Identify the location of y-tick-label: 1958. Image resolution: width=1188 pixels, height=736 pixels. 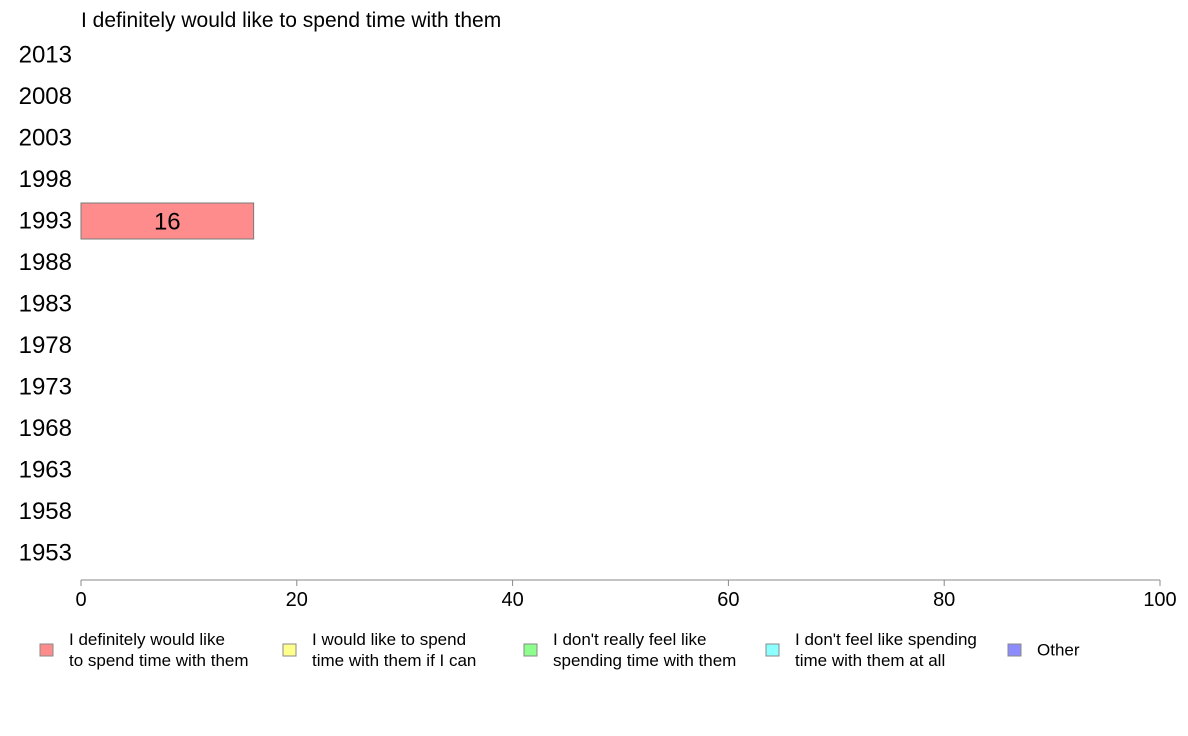
(45, 511).